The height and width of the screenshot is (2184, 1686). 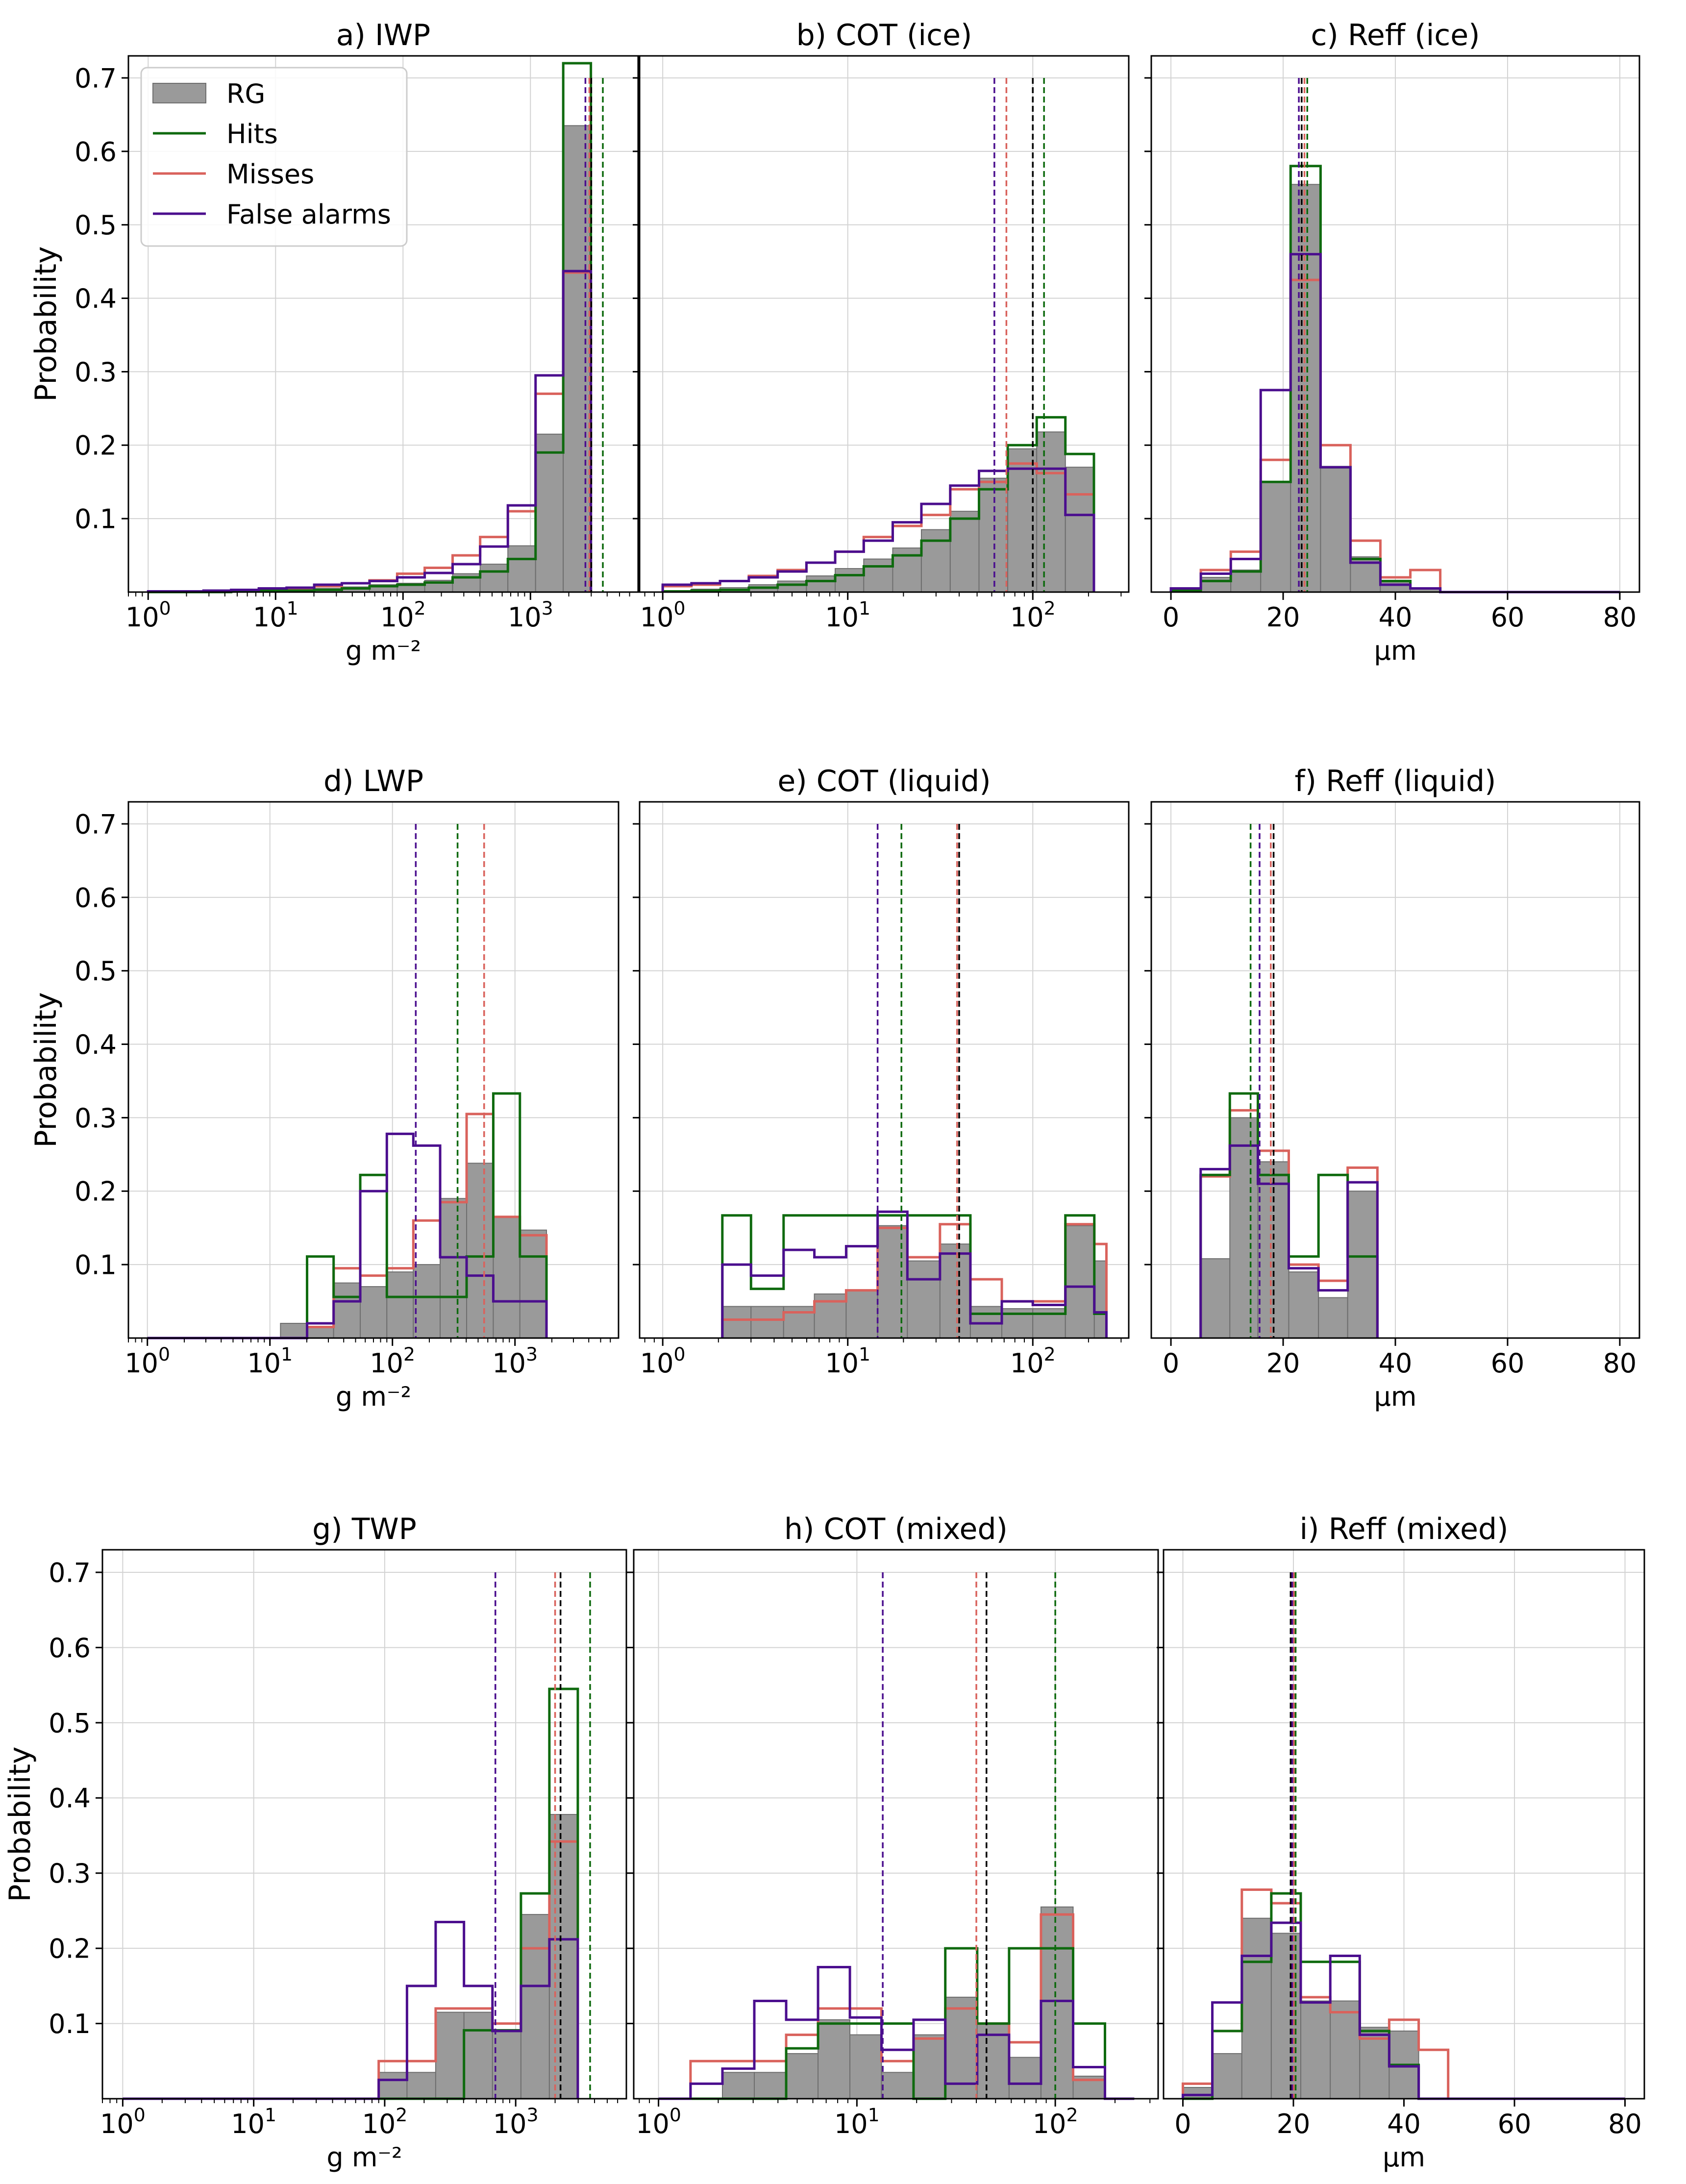 What do you see at coordinates (1392, 1088) in the screenshot?
I see `panel-f: 0 20 40 60 80 f) Reff (liquid) μm` at bounding box center [1392, 1088].